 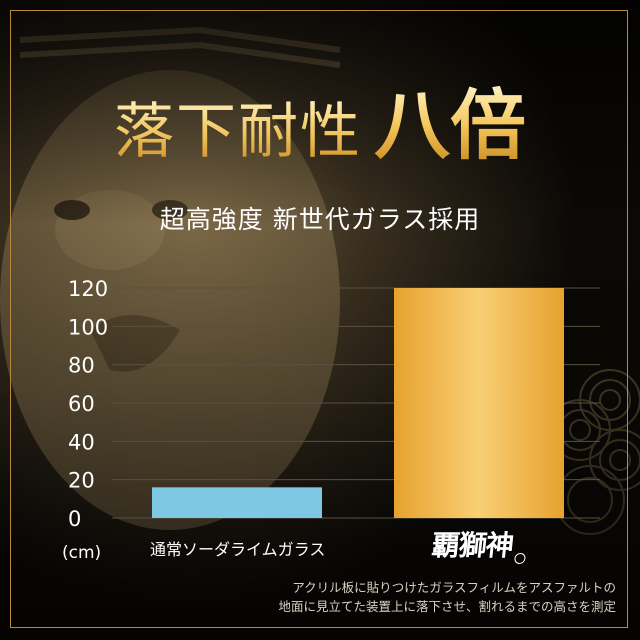 I want to click on subtitle: 超高強度 新世代ガラス採用, so click(x=320, y=219).